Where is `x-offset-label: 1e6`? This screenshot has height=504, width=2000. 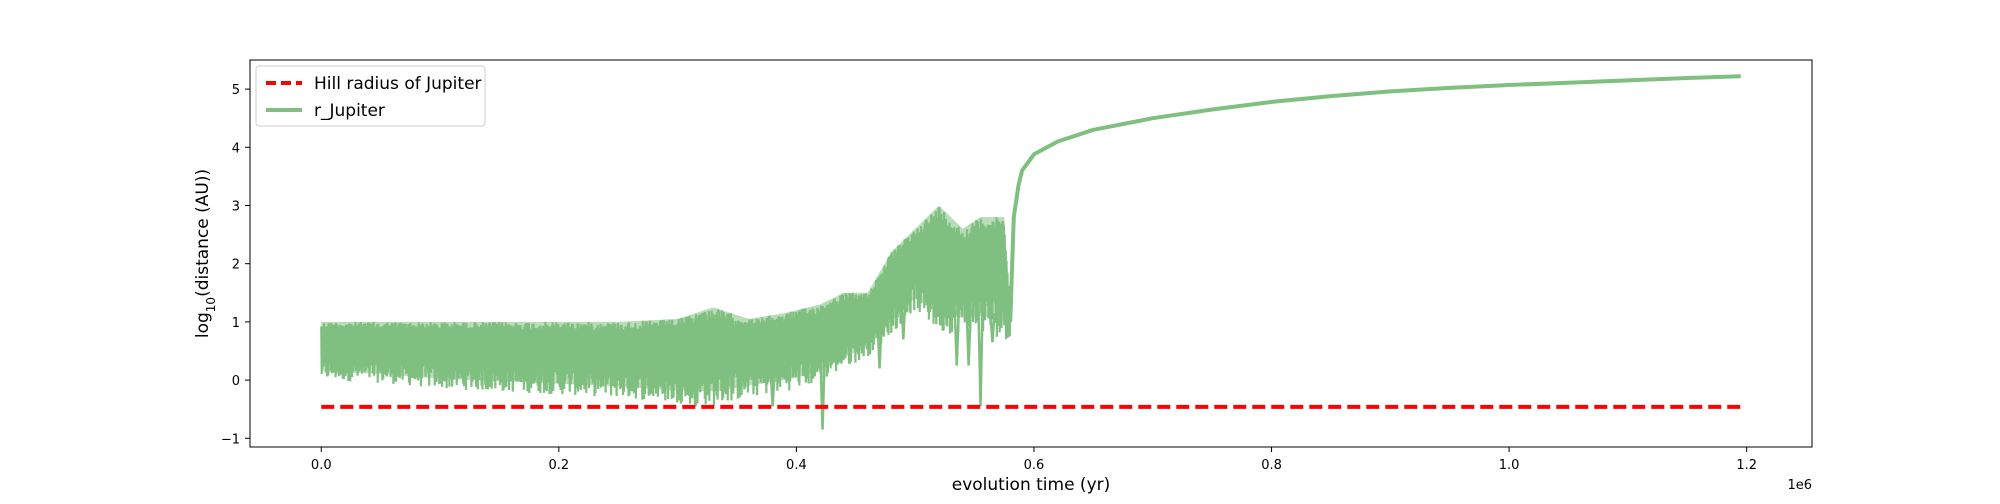 x-offset-label: 1e6 is located at coordinates (1799, 485).